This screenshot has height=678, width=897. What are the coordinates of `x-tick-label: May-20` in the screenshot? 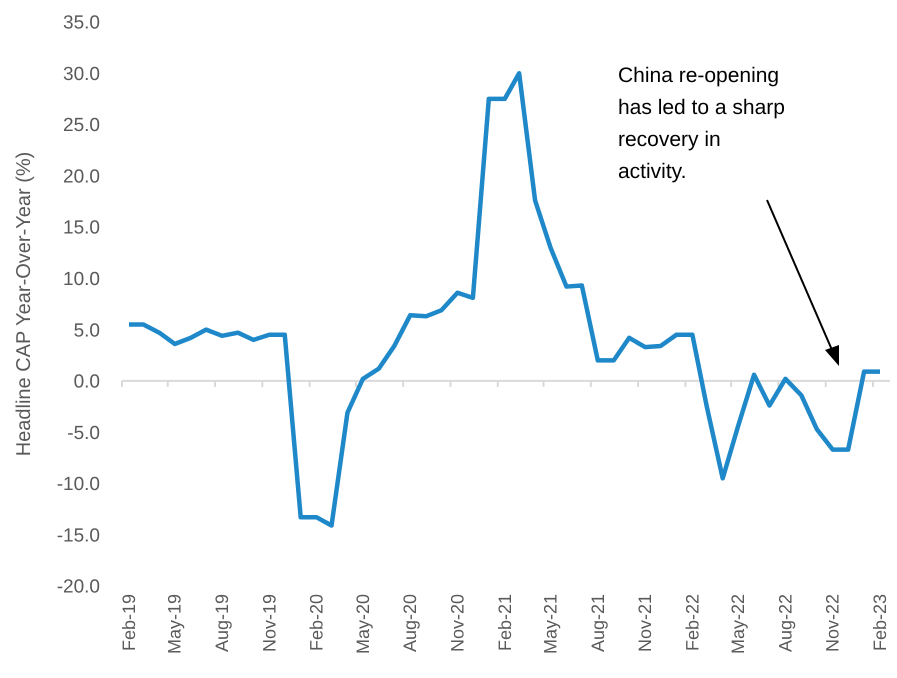 It's located at (362, 624).